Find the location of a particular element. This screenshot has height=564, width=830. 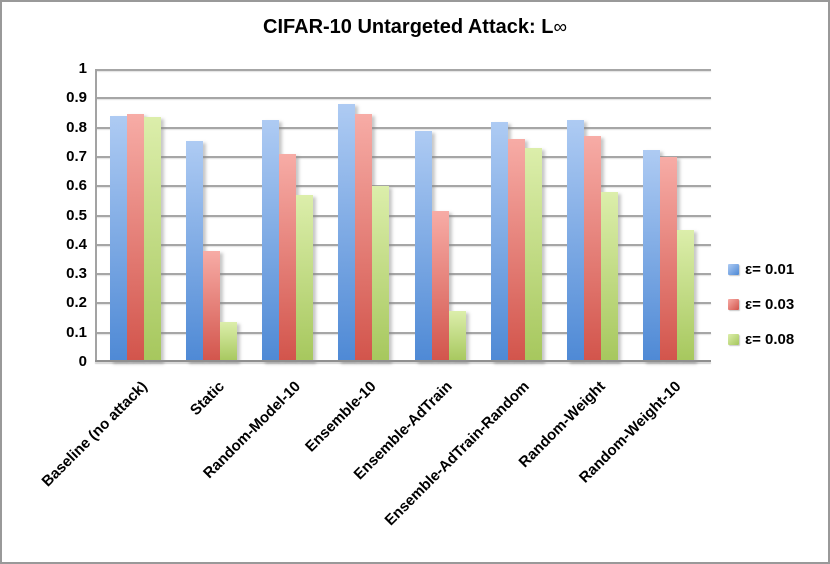

x-axis-label: Baseline (no attack) is located at coordinates (95, 434).